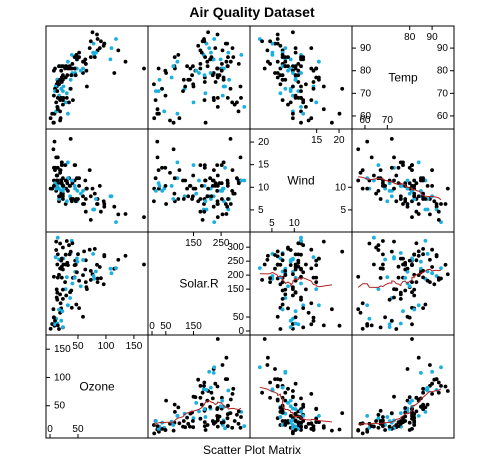 The image size is (504, 468). Describe the element at coordinates (193, 243) in the screenshot. I see `tick-label: 150` at that location.